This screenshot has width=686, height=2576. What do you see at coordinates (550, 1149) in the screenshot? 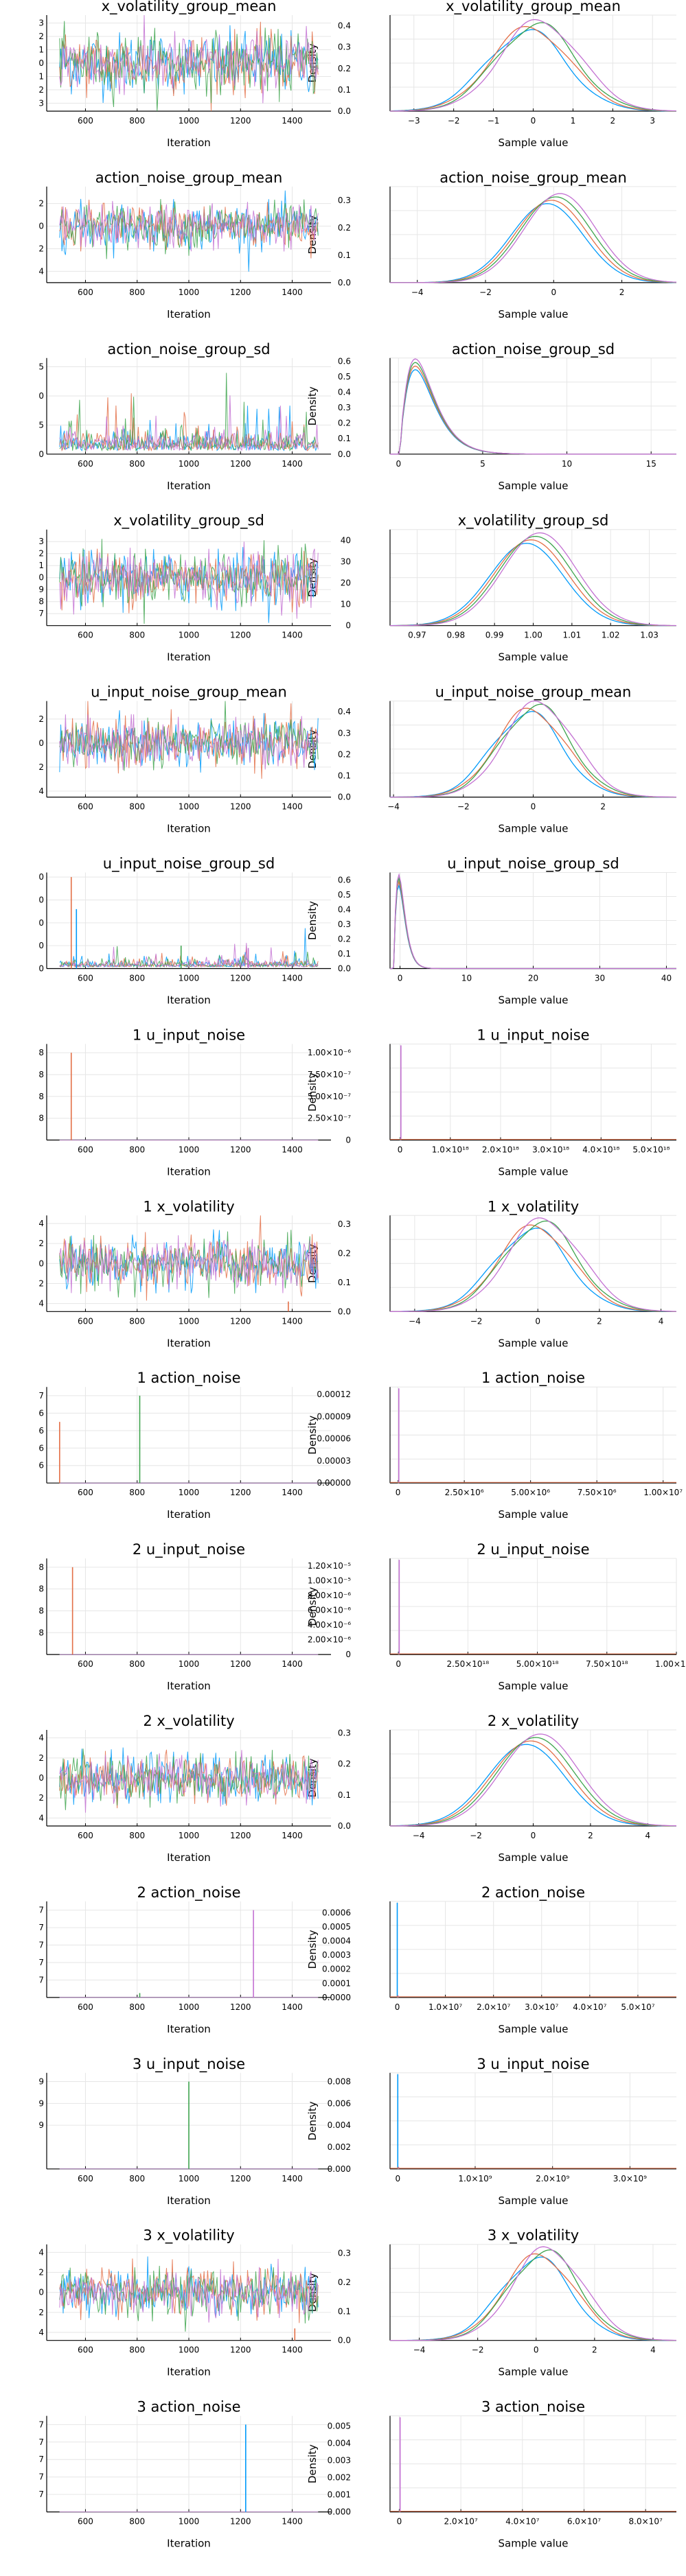
I see `x-tick-label: 3.0×10¹⁸` at bounding box center [550, 1149].